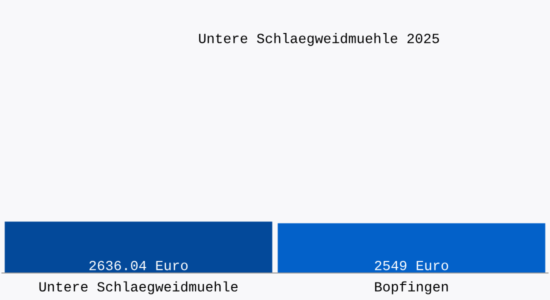 The image size is (550, 300). Describe the element at coordinates (319, 39) in the screenshot. I see `chart-title: Untere Schlaegweidmuehle 2025` at that location.